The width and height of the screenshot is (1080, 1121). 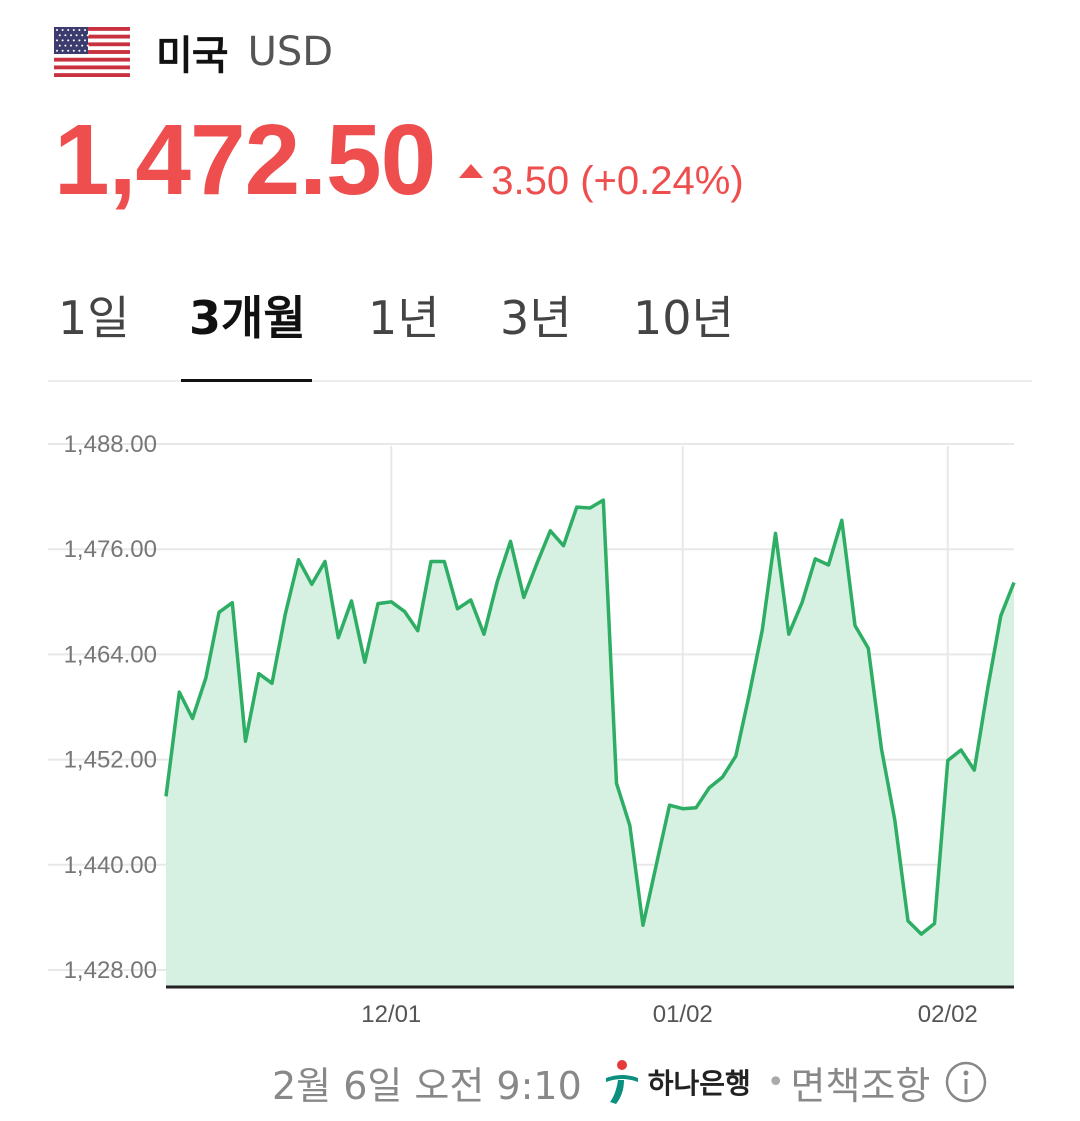 What do you see at coordinates (536, 318) in the screenshot?
I see `tab-3-years: 3년` at bounding box center [536, 318].